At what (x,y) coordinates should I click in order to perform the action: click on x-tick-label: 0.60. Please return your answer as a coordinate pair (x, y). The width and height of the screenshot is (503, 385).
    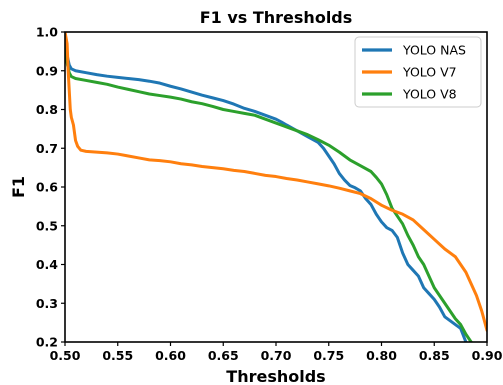
    Looking at the image, I should click on (170, 355).